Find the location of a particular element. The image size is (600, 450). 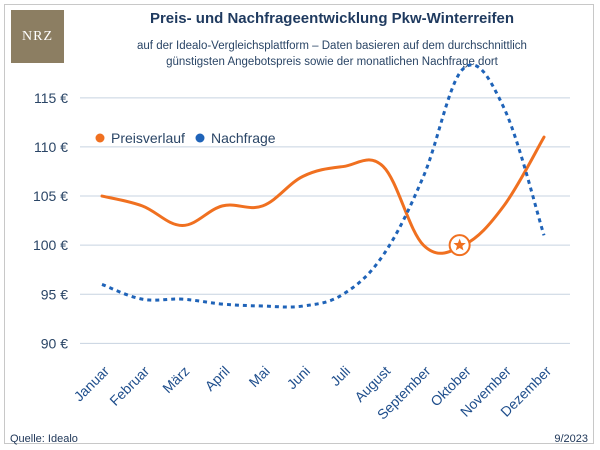

legend: Preisverlauf Nachfrage is located at coordinates (185, 138).